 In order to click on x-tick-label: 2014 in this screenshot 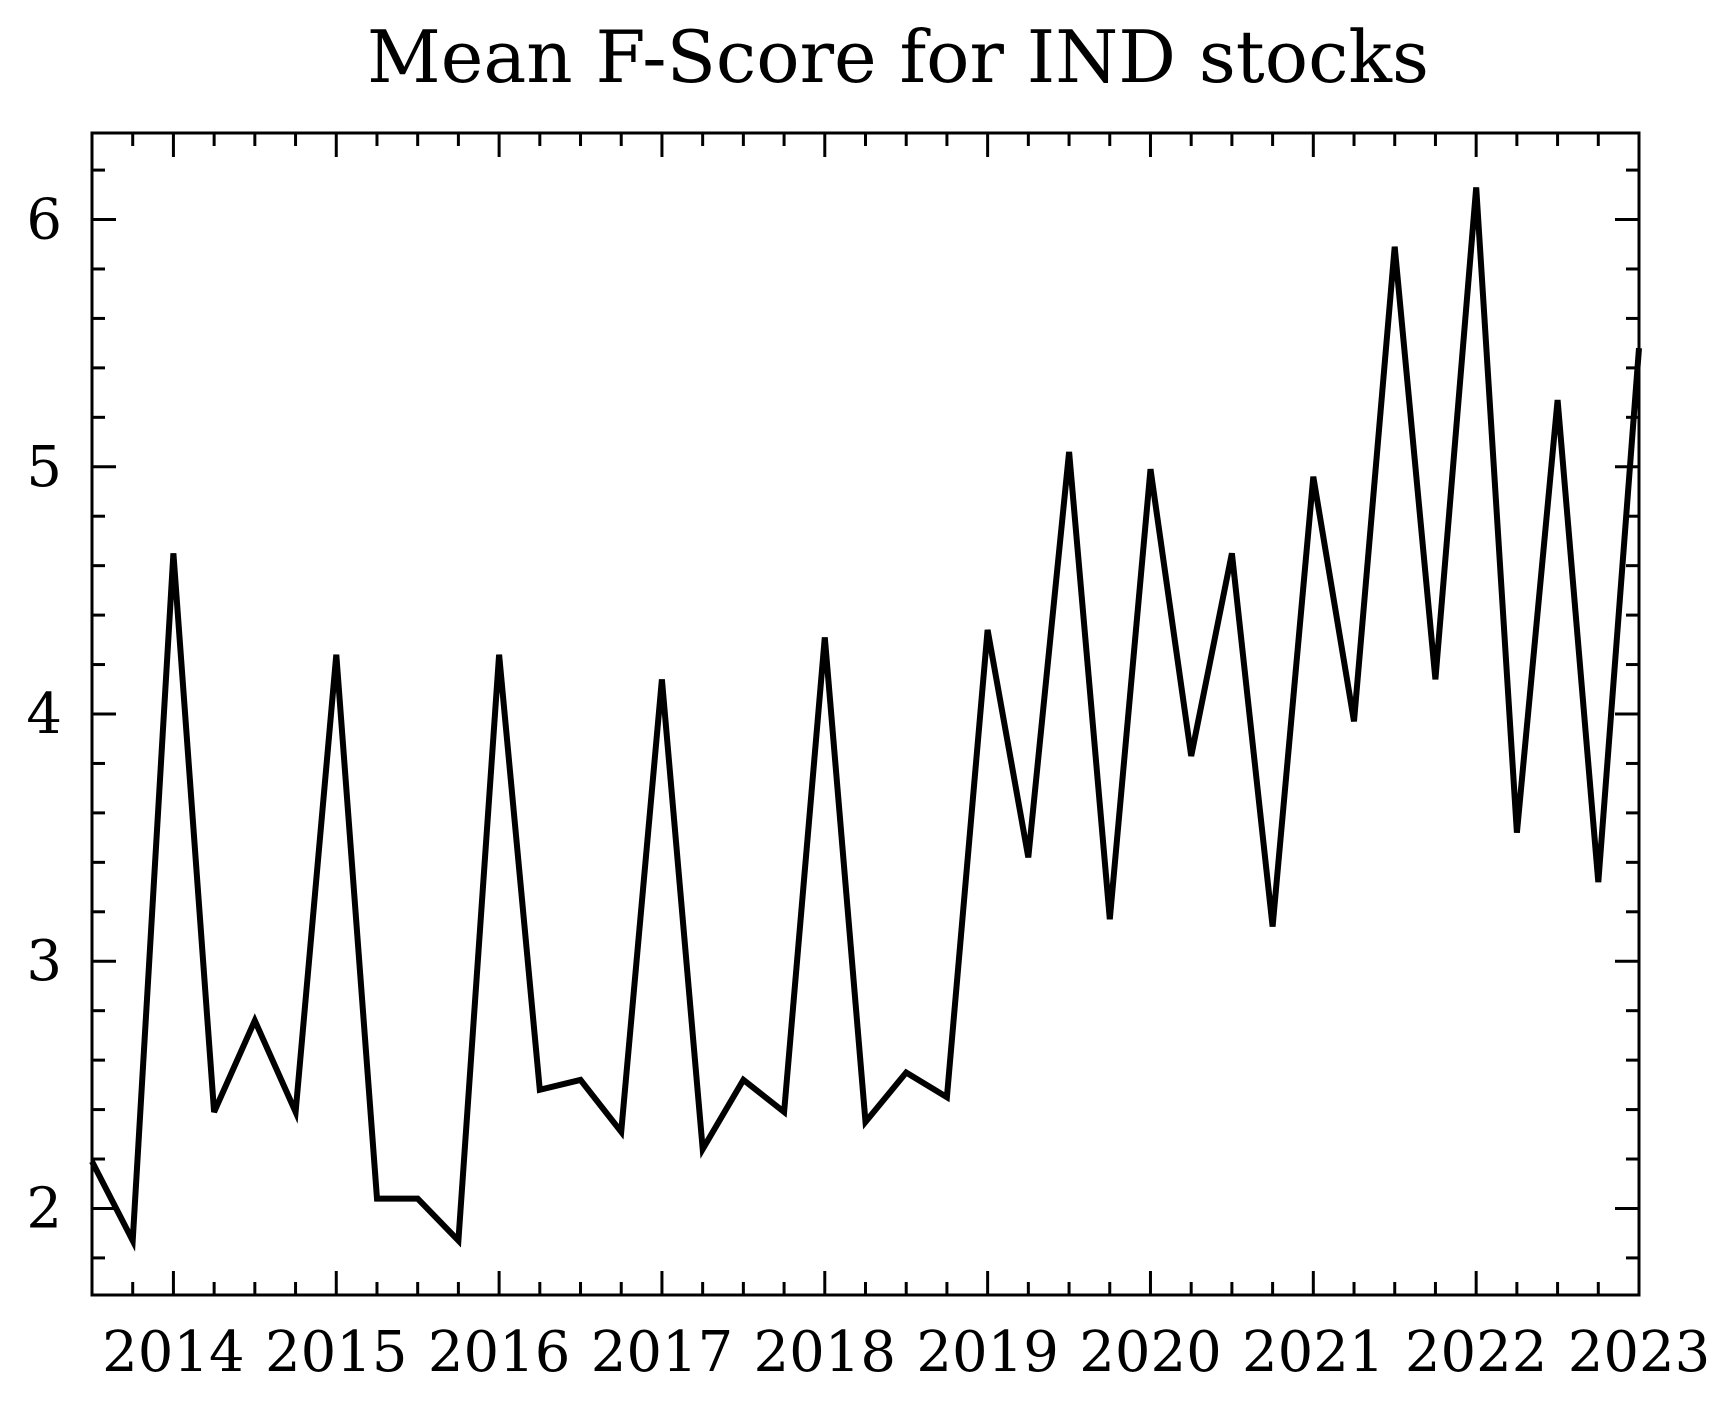, I will do `click(173, 1352)`.